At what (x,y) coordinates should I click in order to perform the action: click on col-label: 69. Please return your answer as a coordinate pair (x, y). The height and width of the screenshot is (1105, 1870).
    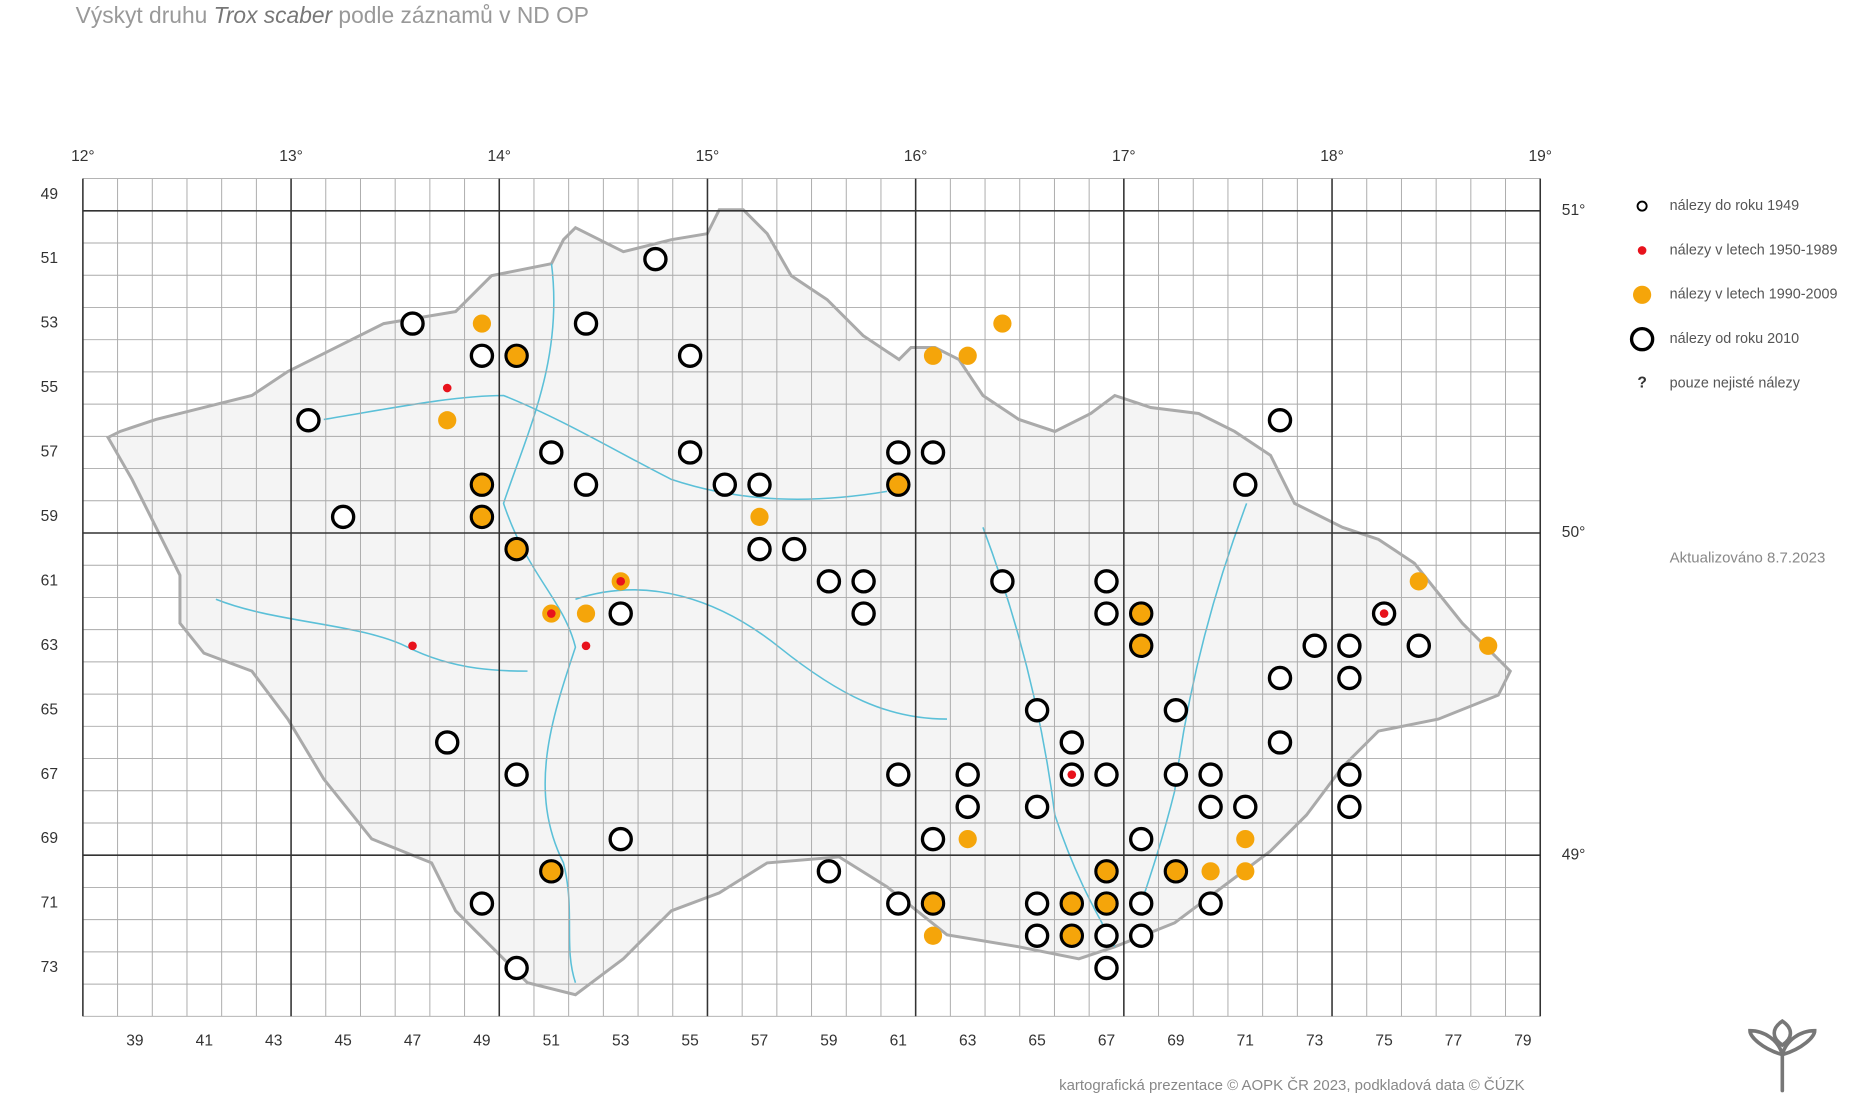
    Looking at the image, I should click on (1175, 1041).